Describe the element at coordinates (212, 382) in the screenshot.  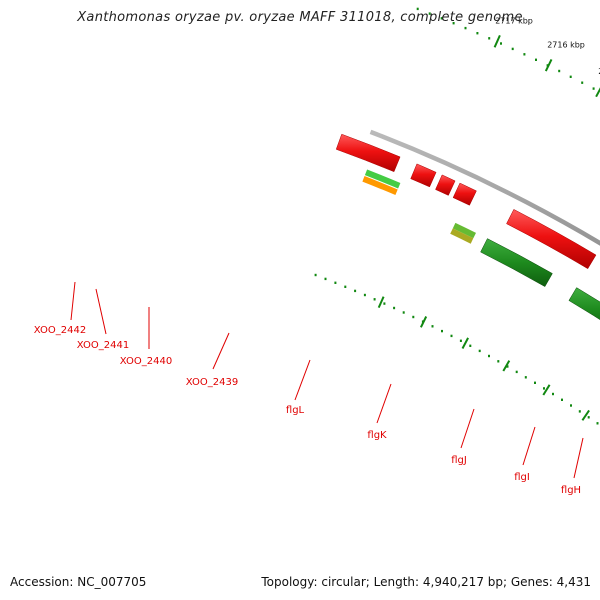
I see `gene-label: XOO_2439` at that location.